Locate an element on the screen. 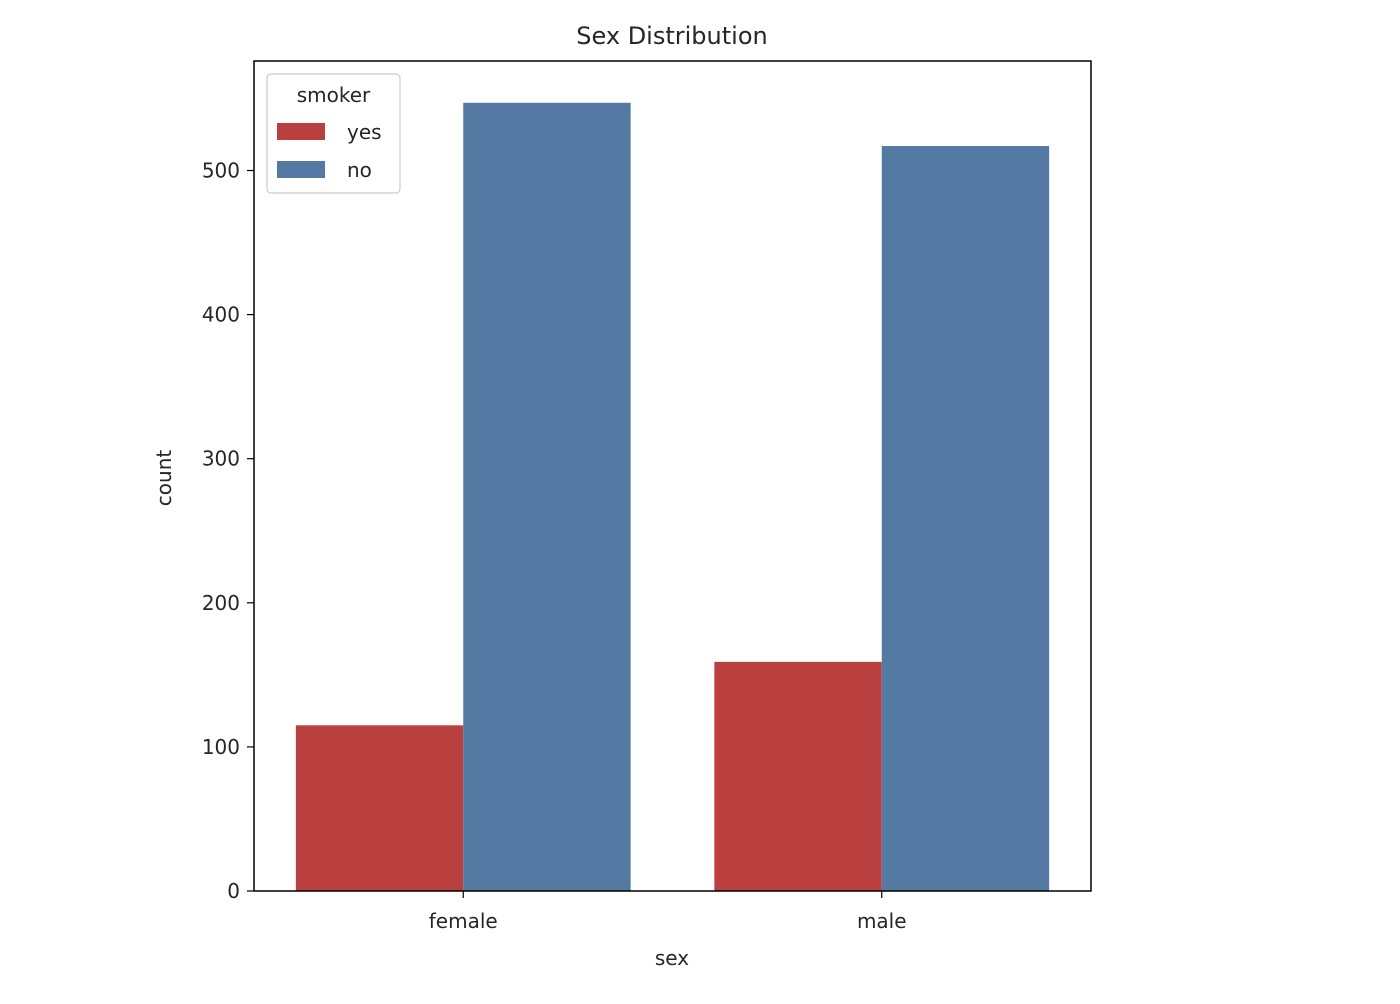  bar-male-yes is located at coordinates (798, 776).